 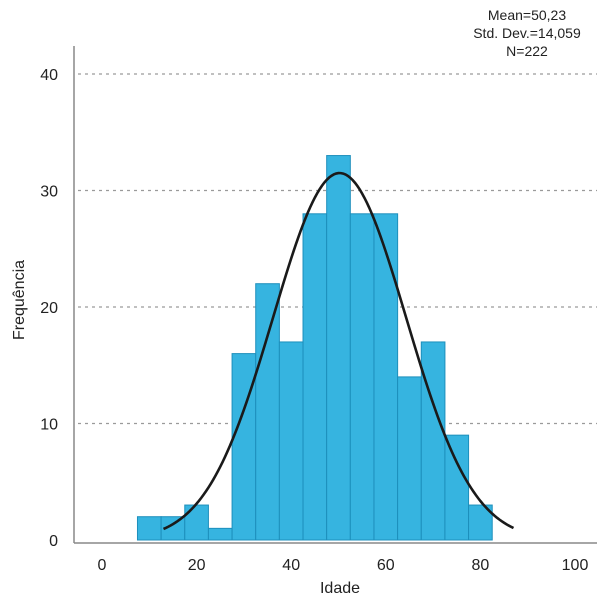 What do you see at coordinates (340, 588) in the screenshot?
I see `x-axis-title: Idade` at bounding box center [340, 588].